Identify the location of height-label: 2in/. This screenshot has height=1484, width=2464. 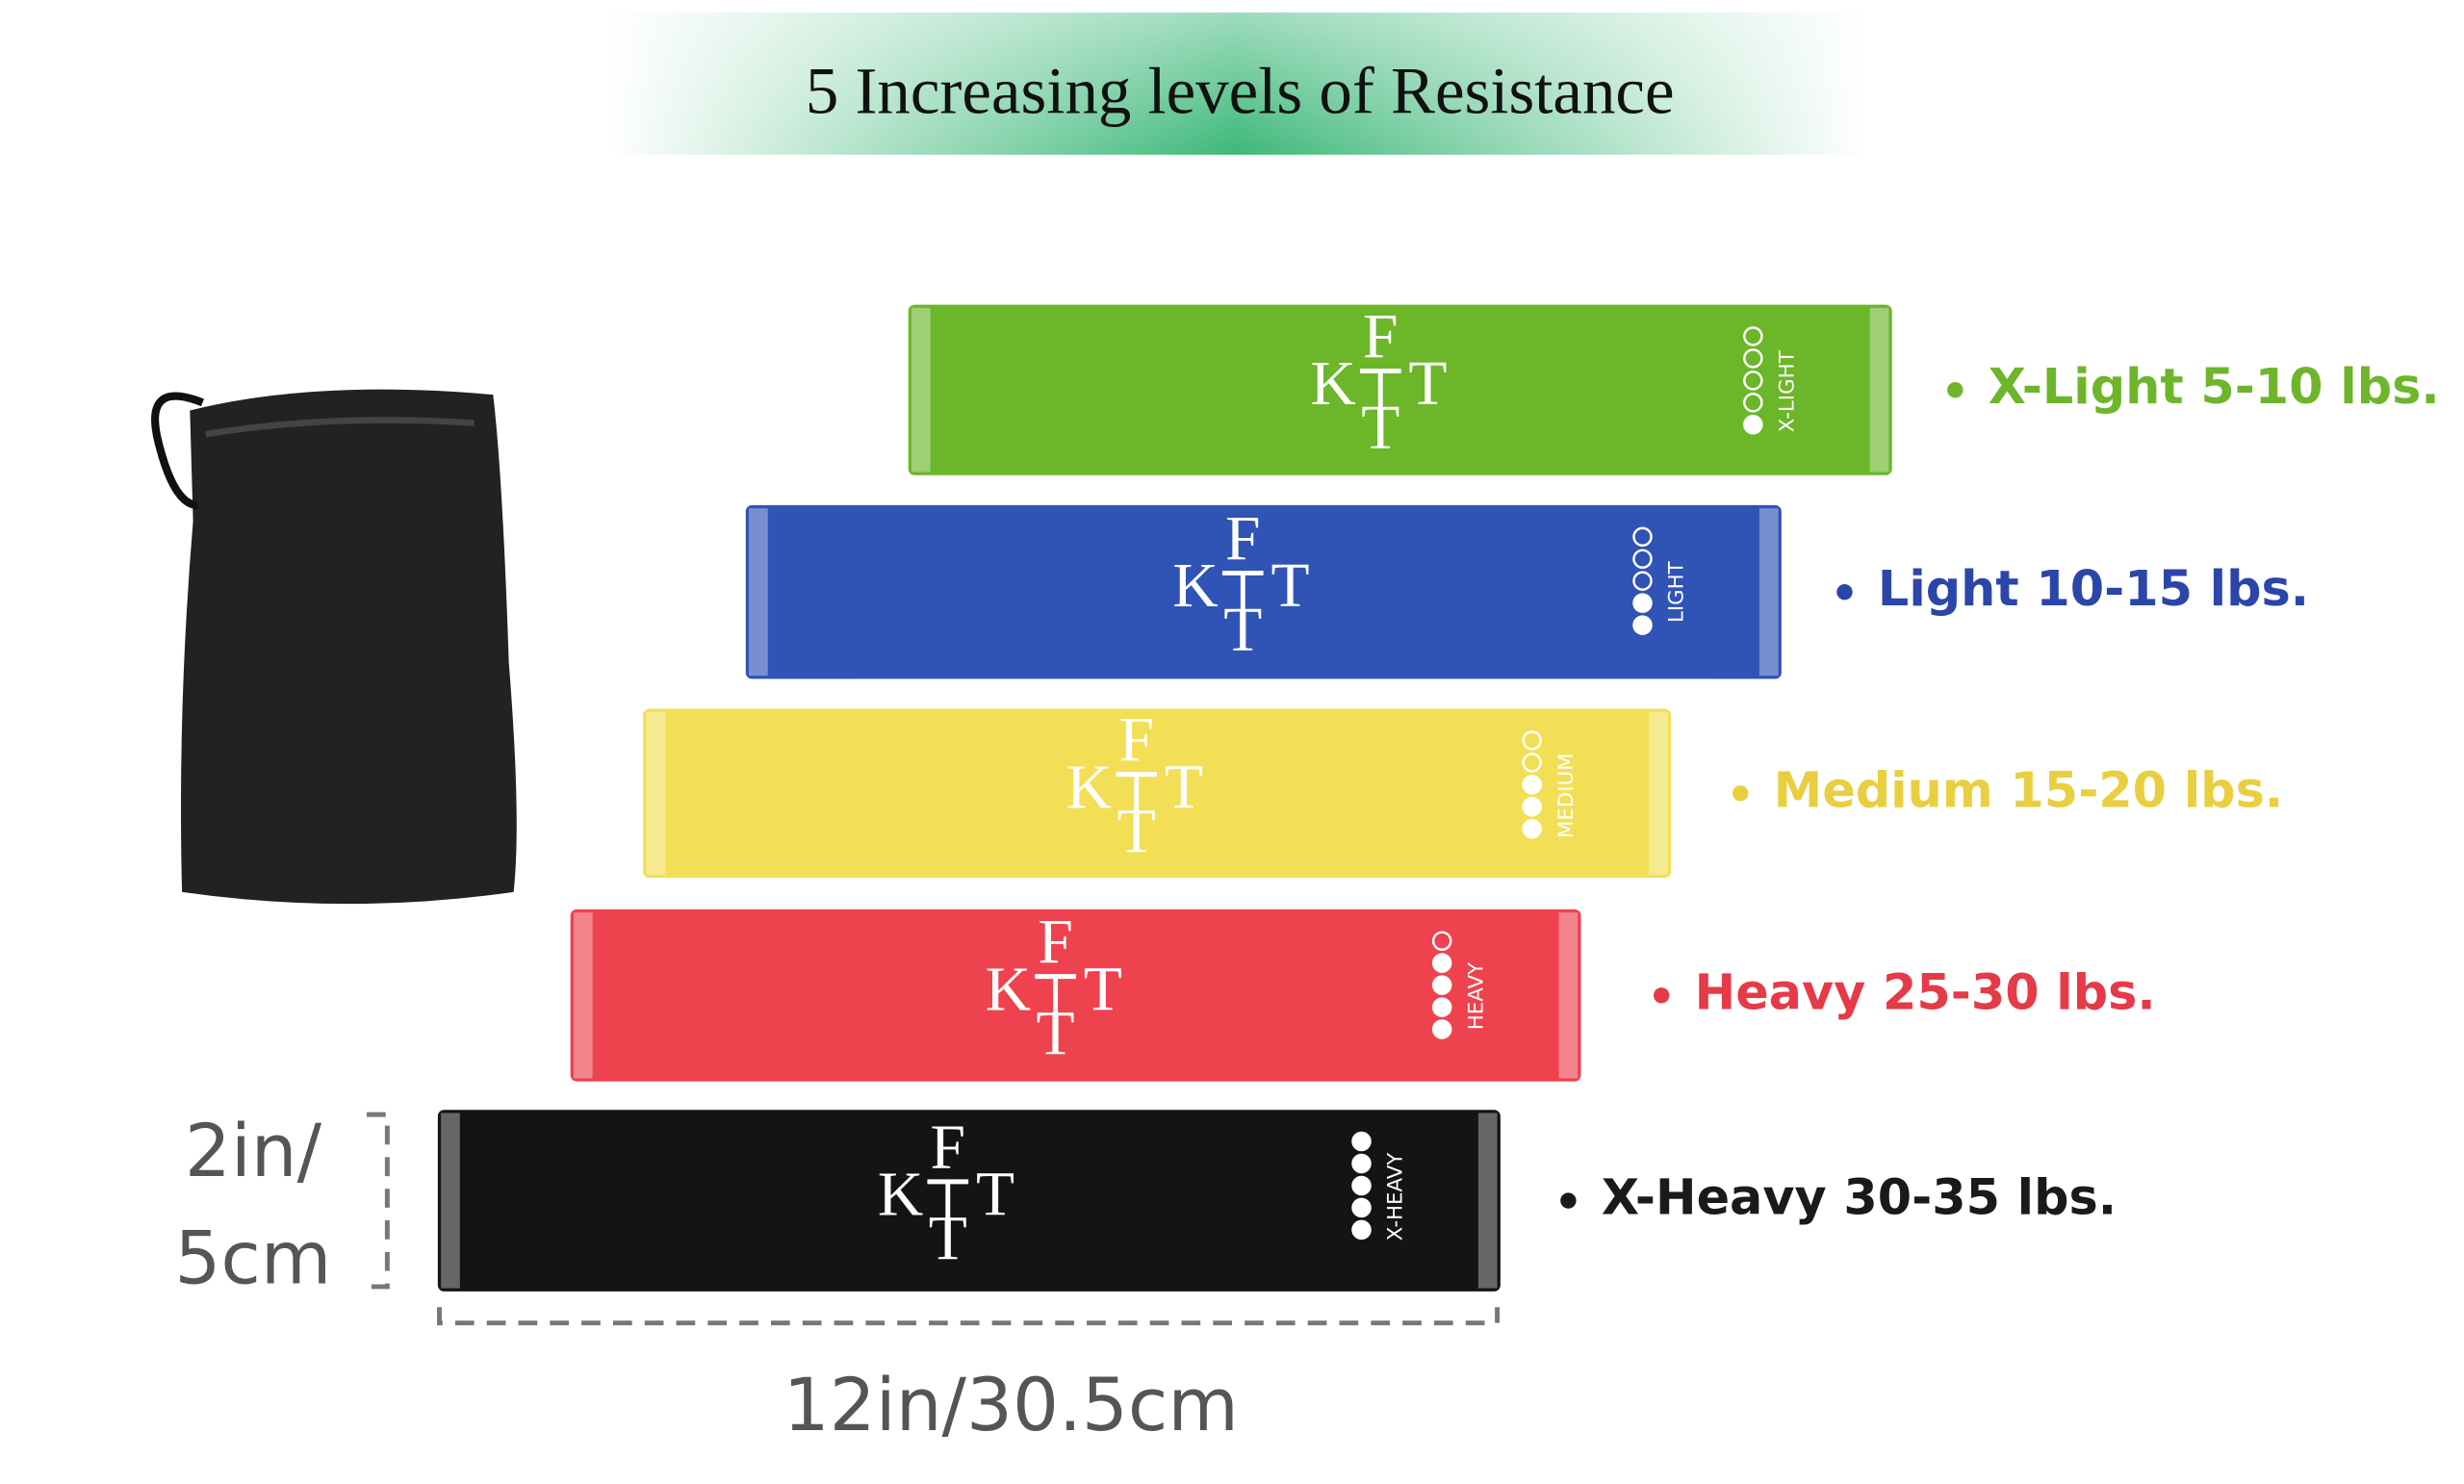
(253, 1151).